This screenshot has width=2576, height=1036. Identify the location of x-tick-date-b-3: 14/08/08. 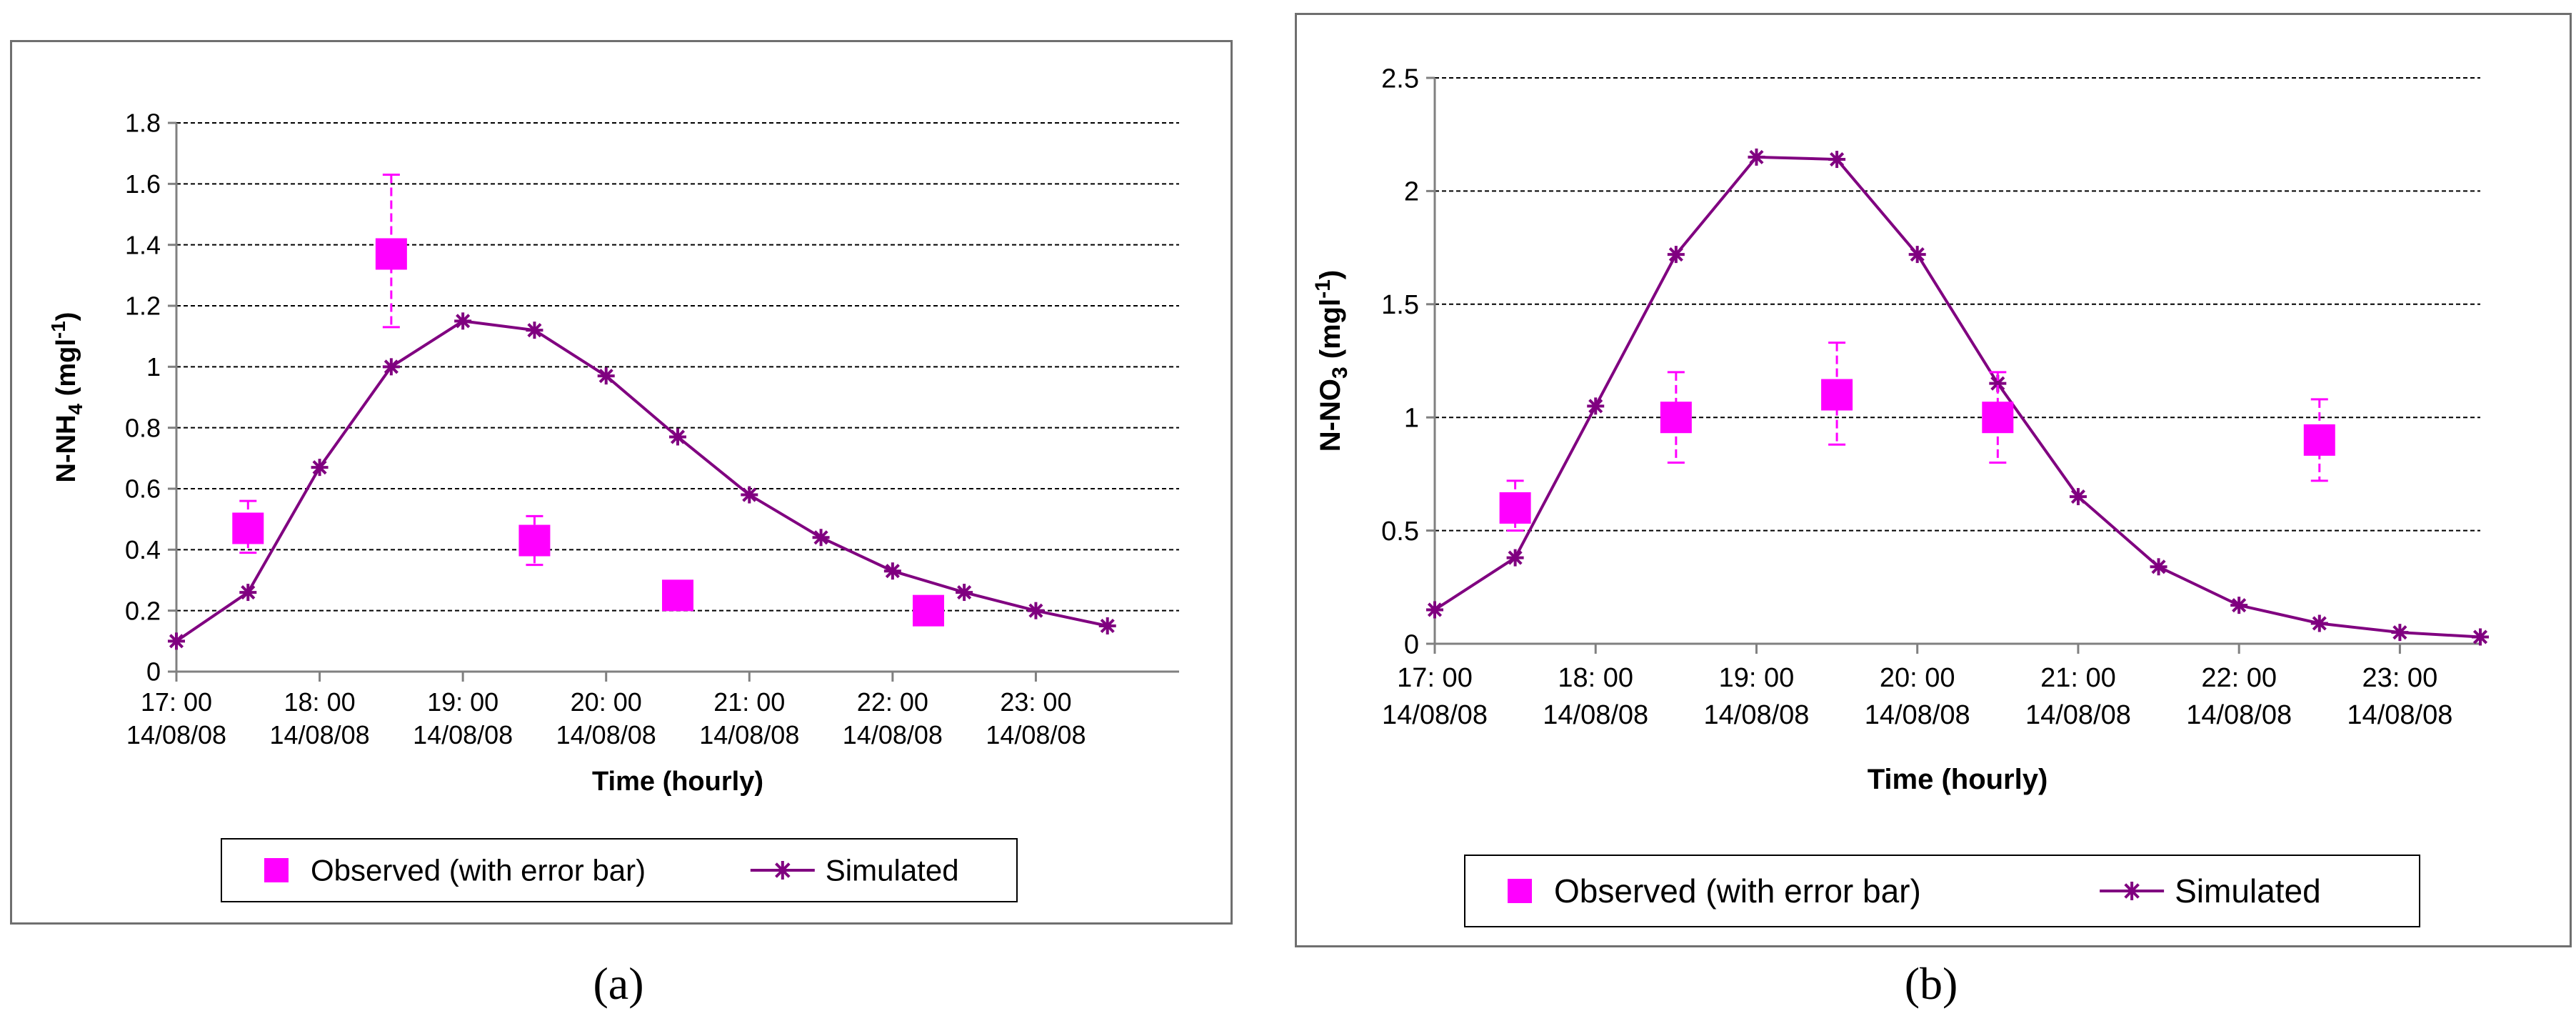
(1917, 715).